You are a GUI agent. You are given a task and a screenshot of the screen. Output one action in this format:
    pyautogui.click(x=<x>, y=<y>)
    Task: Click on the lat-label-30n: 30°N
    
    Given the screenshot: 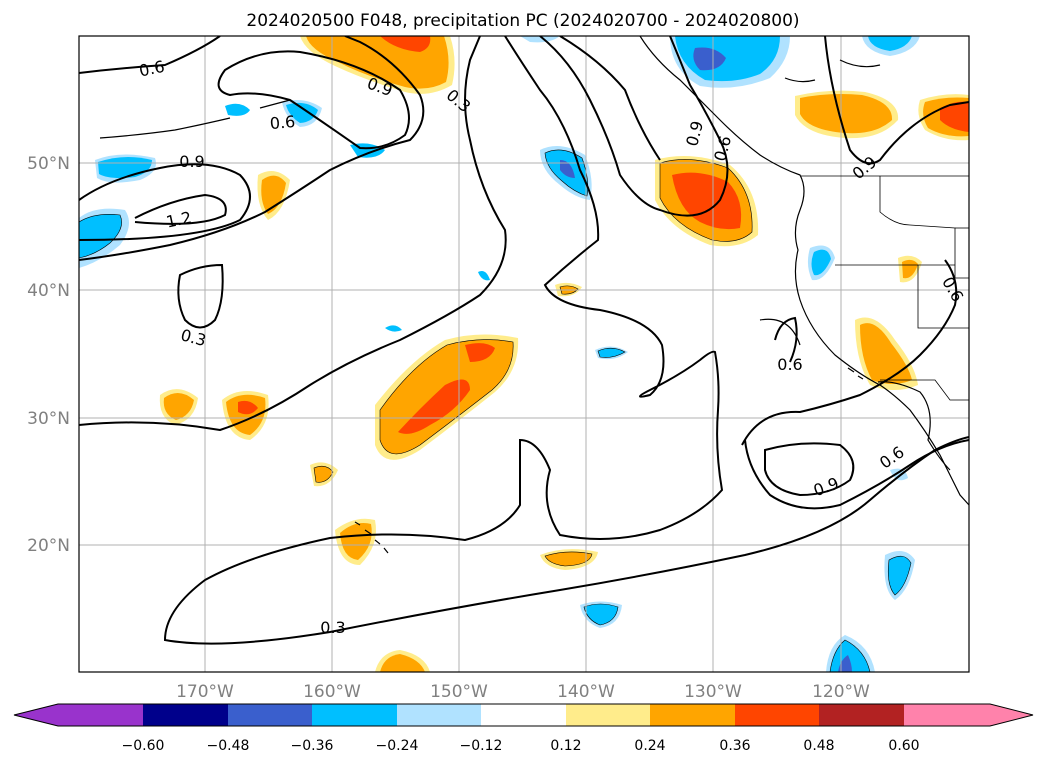 What is the action you would take?
    pyautogui.click(x=48, y=419)
    